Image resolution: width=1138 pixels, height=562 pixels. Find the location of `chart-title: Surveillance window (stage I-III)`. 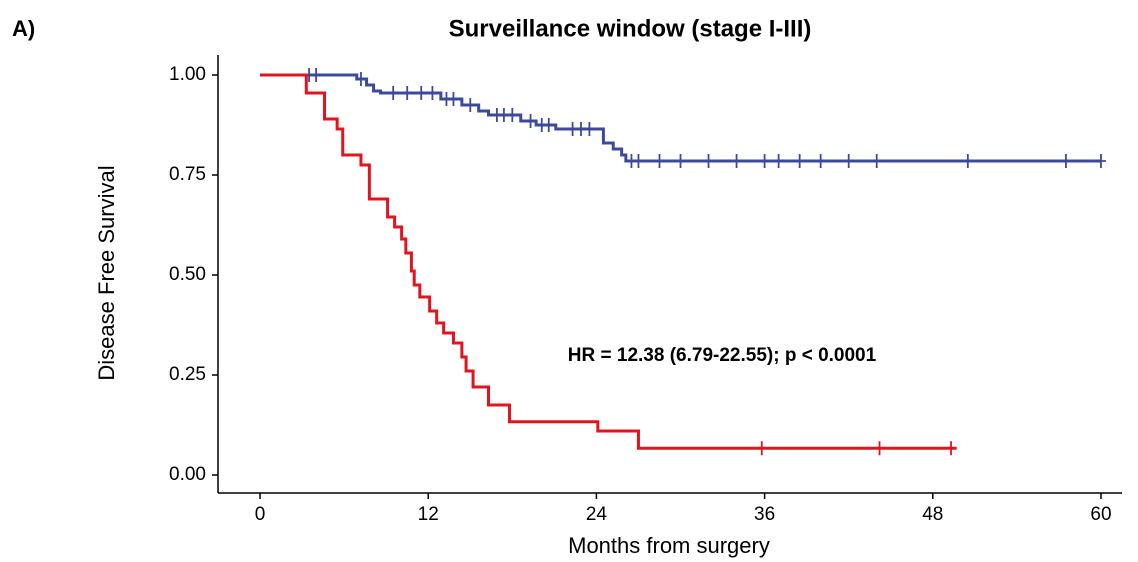

chart-title: Surveillance window (stage I-III) is located at coordinates (630, 28).